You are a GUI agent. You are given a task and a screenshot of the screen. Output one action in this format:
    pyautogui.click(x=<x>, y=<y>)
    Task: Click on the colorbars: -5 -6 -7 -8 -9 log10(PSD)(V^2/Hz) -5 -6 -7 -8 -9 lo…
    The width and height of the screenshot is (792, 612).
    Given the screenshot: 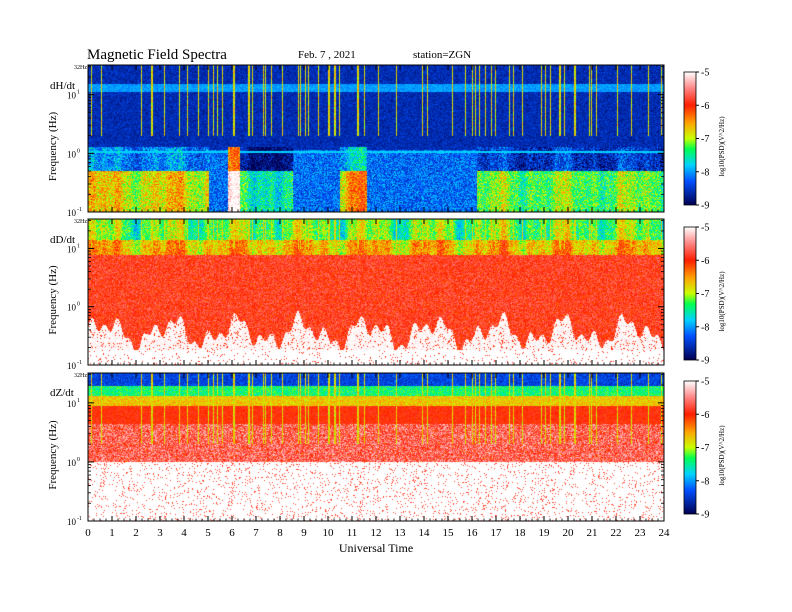 What is the action you would take?
    pyautogui.click(x=704, y=294)
    